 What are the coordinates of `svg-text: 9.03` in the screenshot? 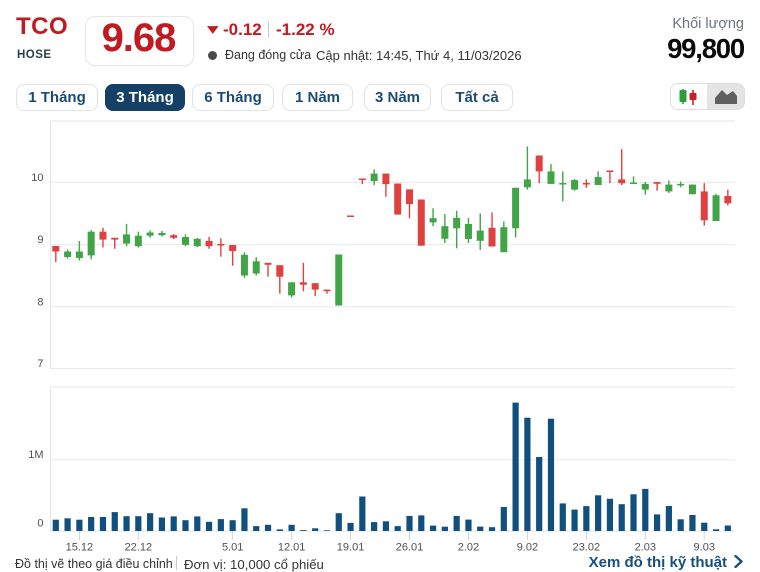 It's located at (704, 547).